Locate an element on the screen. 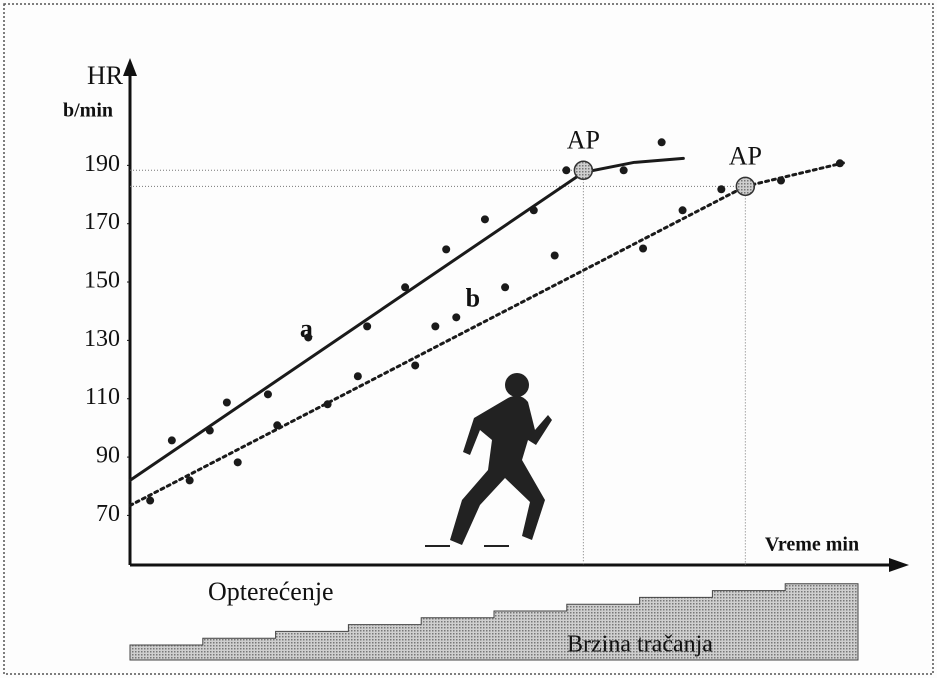 This screenshot has width=937, height=678. y-tick-label: 130 is located at coordinates (102, 339).